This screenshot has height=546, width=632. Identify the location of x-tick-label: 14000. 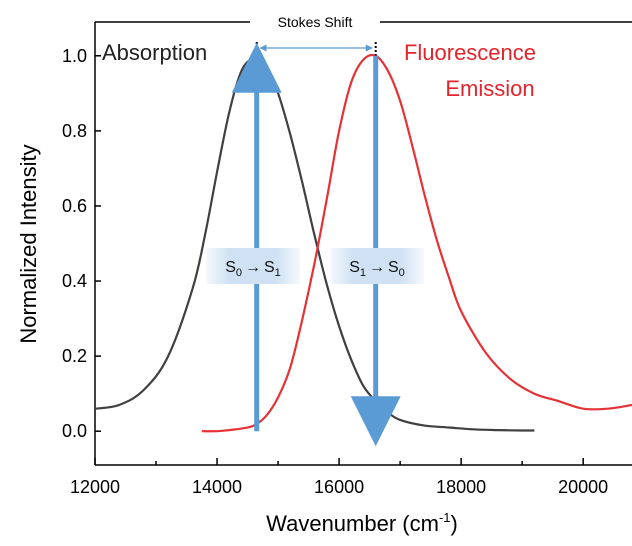
(217, 487).